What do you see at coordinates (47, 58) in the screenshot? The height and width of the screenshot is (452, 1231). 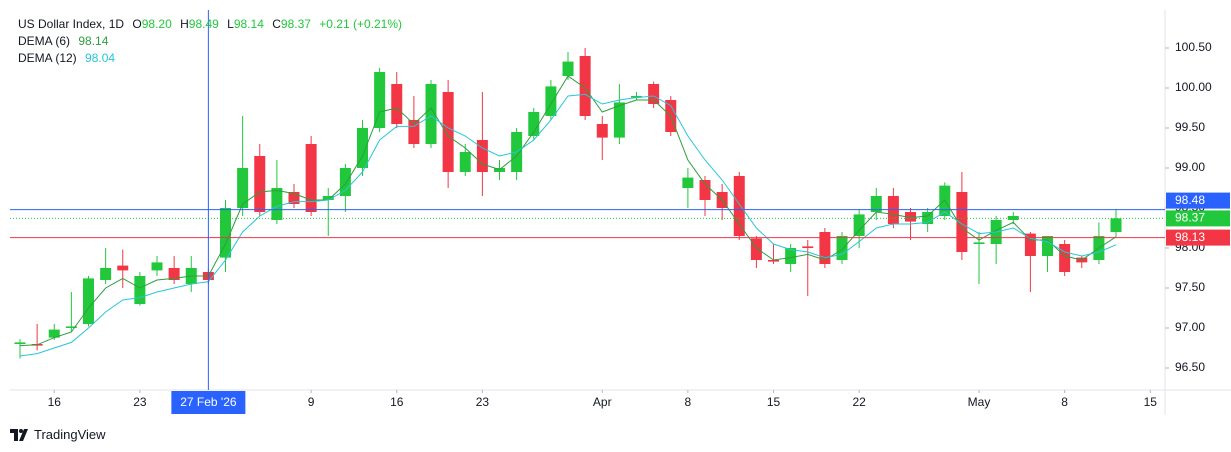 I see `legend-name: DEMA (12)` at bounding box center [47, 58].